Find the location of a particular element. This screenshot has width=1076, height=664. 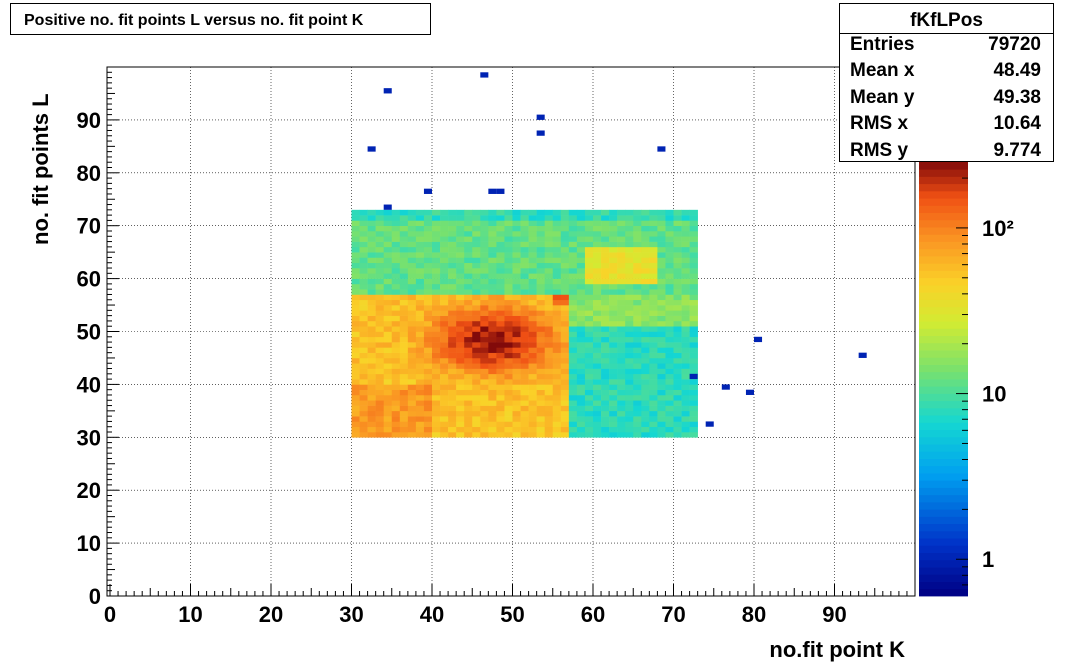

x-tick-label: 30 is located at coordinates (351, 614).